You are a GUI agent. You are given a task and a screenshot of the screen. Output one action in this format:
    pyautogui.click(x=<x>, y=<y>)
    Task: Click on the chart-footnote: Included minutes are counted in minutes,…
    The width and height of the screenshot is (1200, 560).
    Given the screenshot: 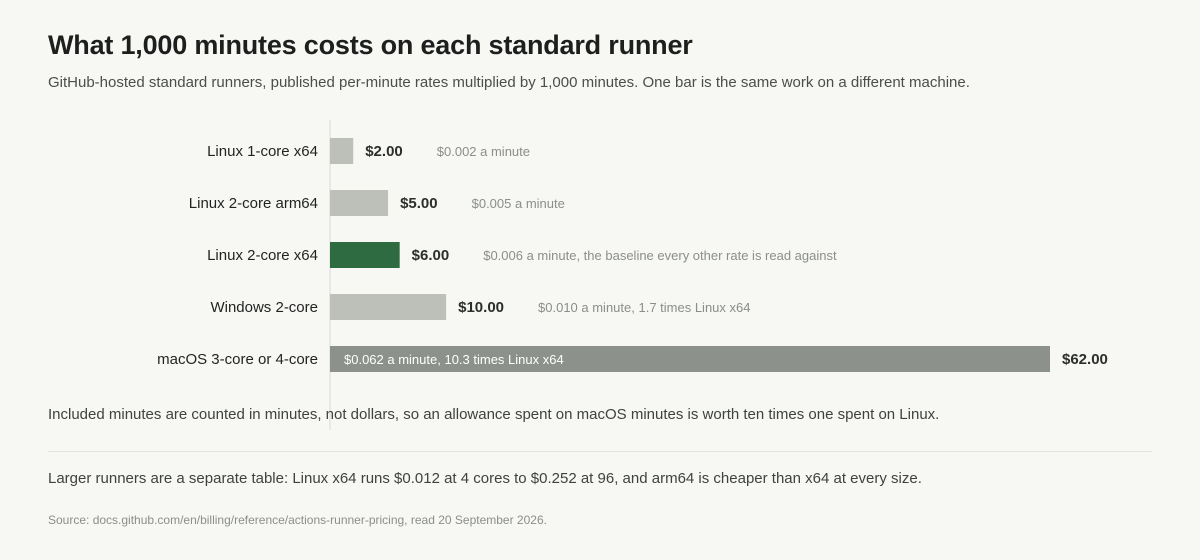 What is the action you would take?
    pyautogui.click(x=494, y=414)
    